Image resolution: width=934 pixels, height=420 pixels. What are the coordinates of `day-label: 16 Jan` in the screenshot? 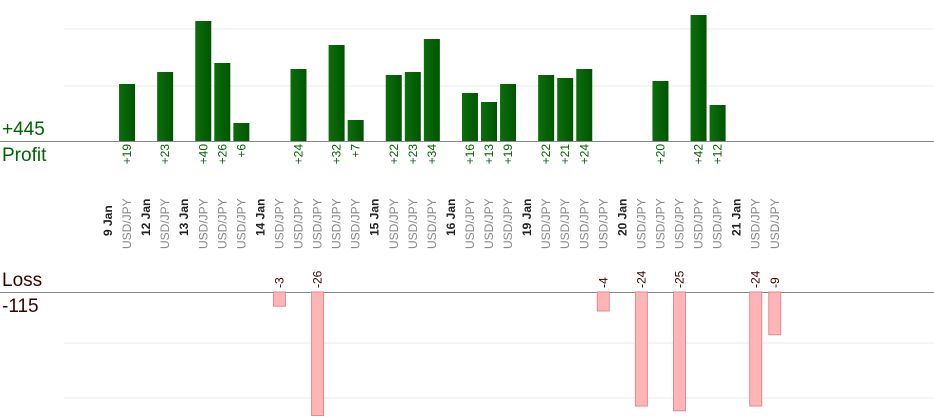 It's located at (451, 217).